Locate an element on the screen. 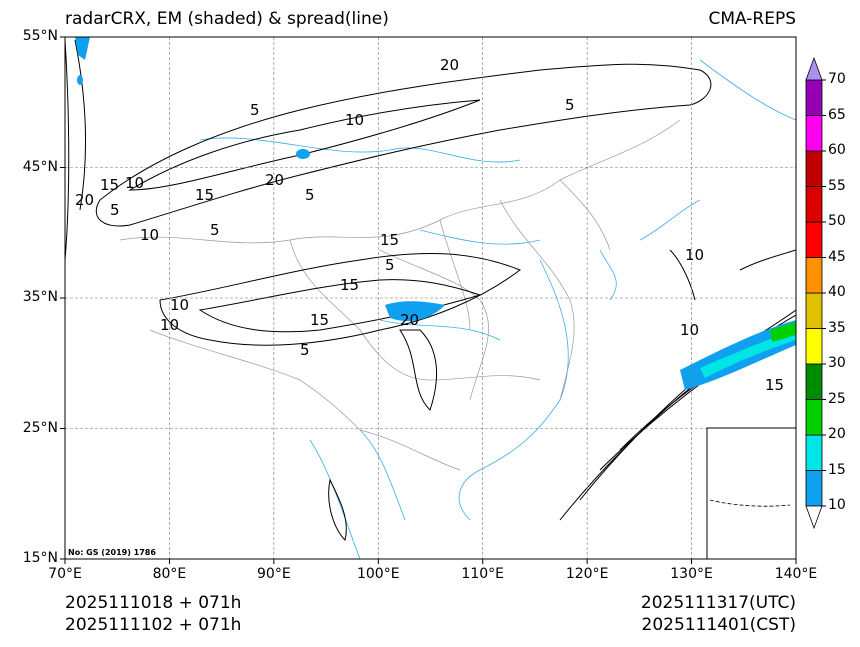 This screenshot has height=647, width=860. lon-tick-label: 120°E is located at coordinates (587, 574).